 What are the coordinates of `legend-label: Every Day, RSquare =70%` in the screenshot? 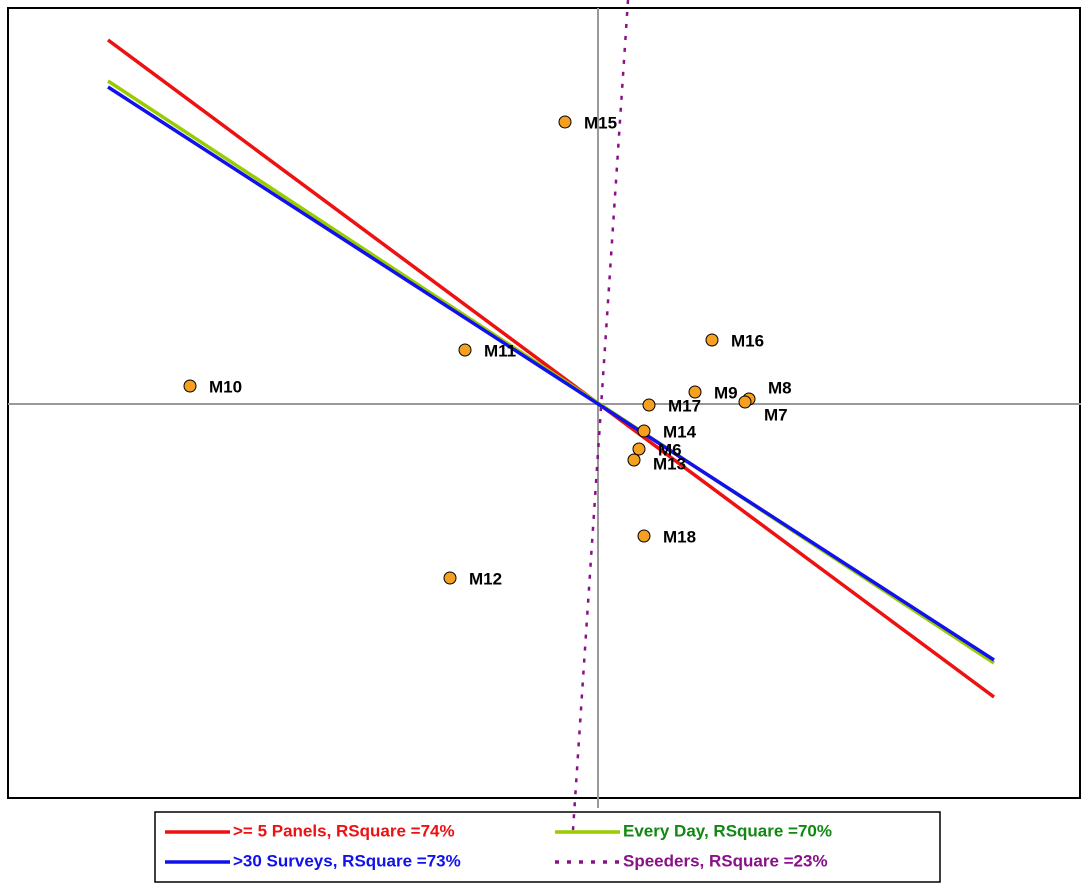 It's located at (727, 830).